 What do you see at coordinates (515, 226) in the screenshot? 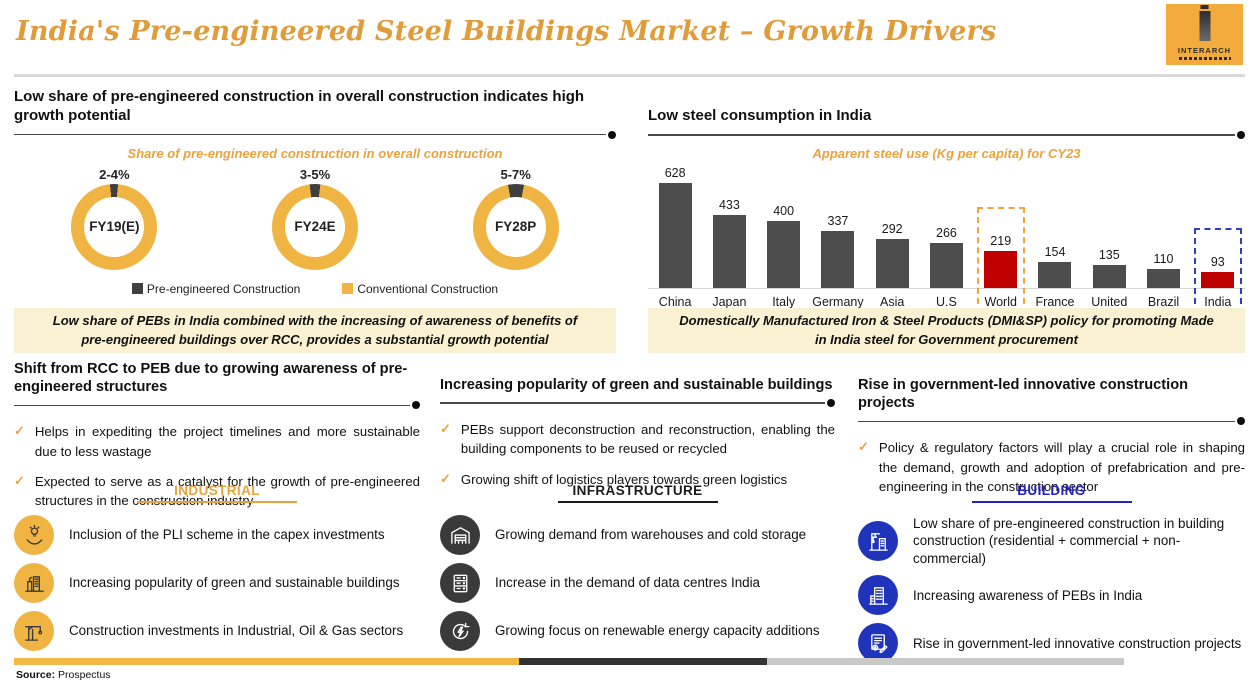
I see `donut-hole: FY28P` at bounding box center [515, 226].